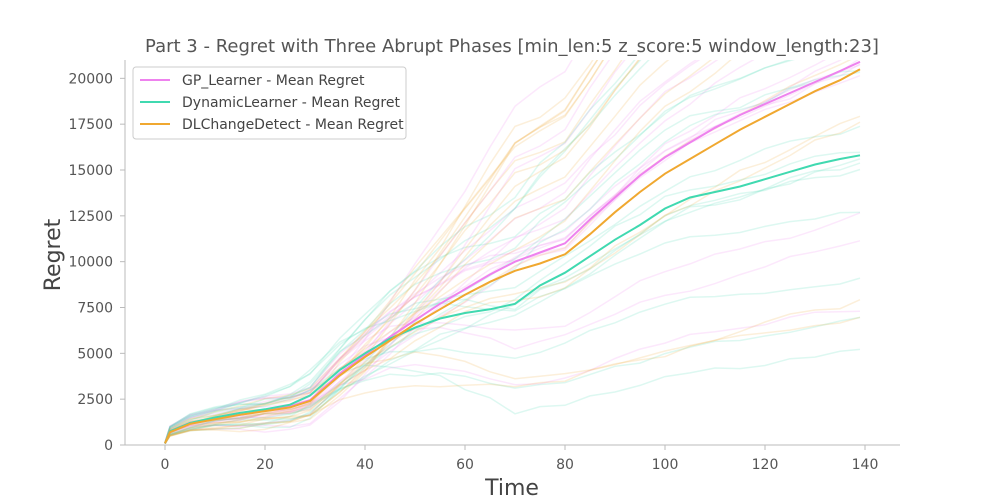 This screenshot has width=1000, height=500. Describe the element at coordinates (665, 465) in the screenshot. I see `x-tick-label: 100` at that location.